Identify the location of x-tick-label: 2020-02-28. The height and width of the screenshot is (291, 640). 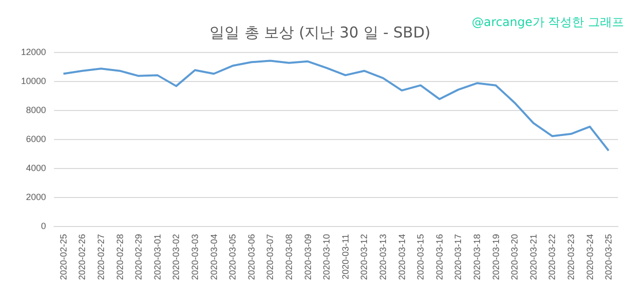
(119, 257).